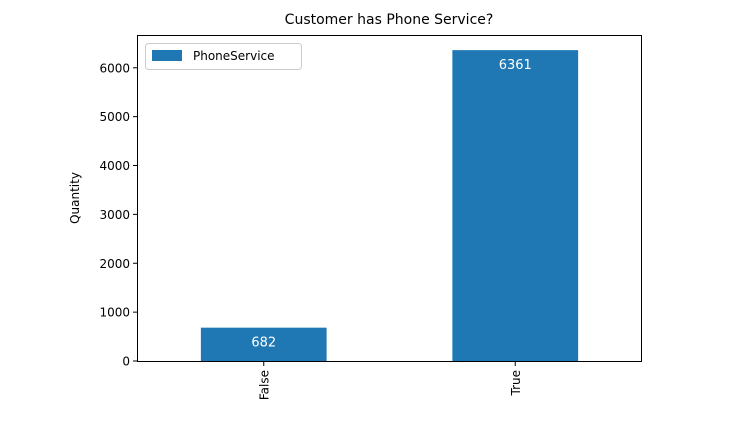  What do you see at coordinates (114, 68) in the screenshot?
I see `y-tick-label: 6000` at bounding box center [114, 68].